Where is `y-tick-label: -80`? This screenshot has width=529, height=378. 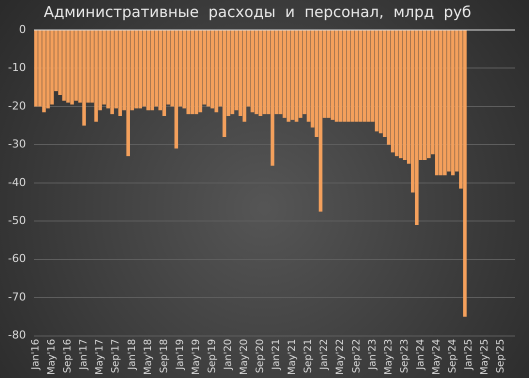 y-tick-label: -80 is located at coordinates (17, 335).